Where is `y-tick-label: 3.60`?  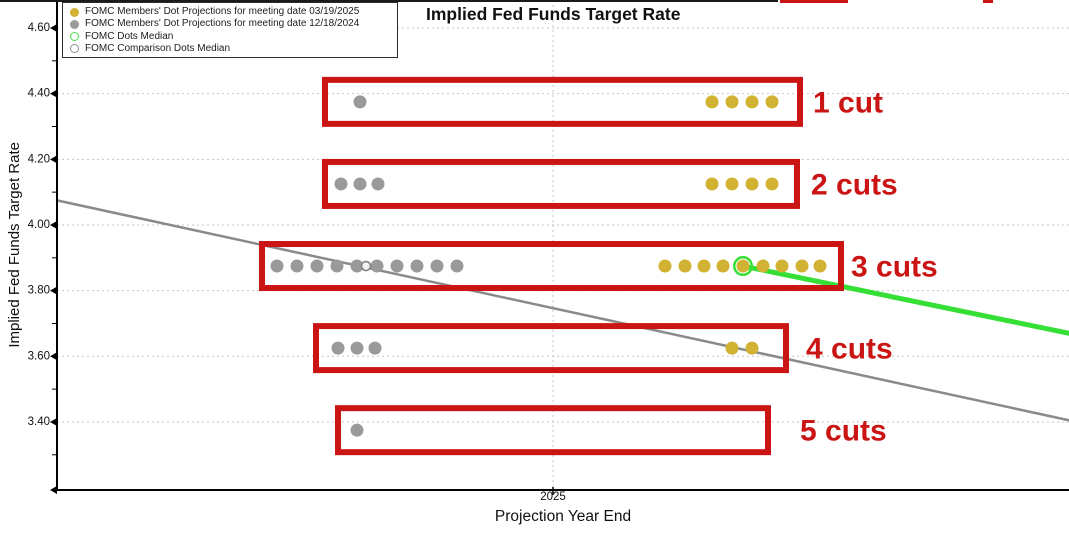 y-tick-label: 3.60 is located at coordinates (39, 356).